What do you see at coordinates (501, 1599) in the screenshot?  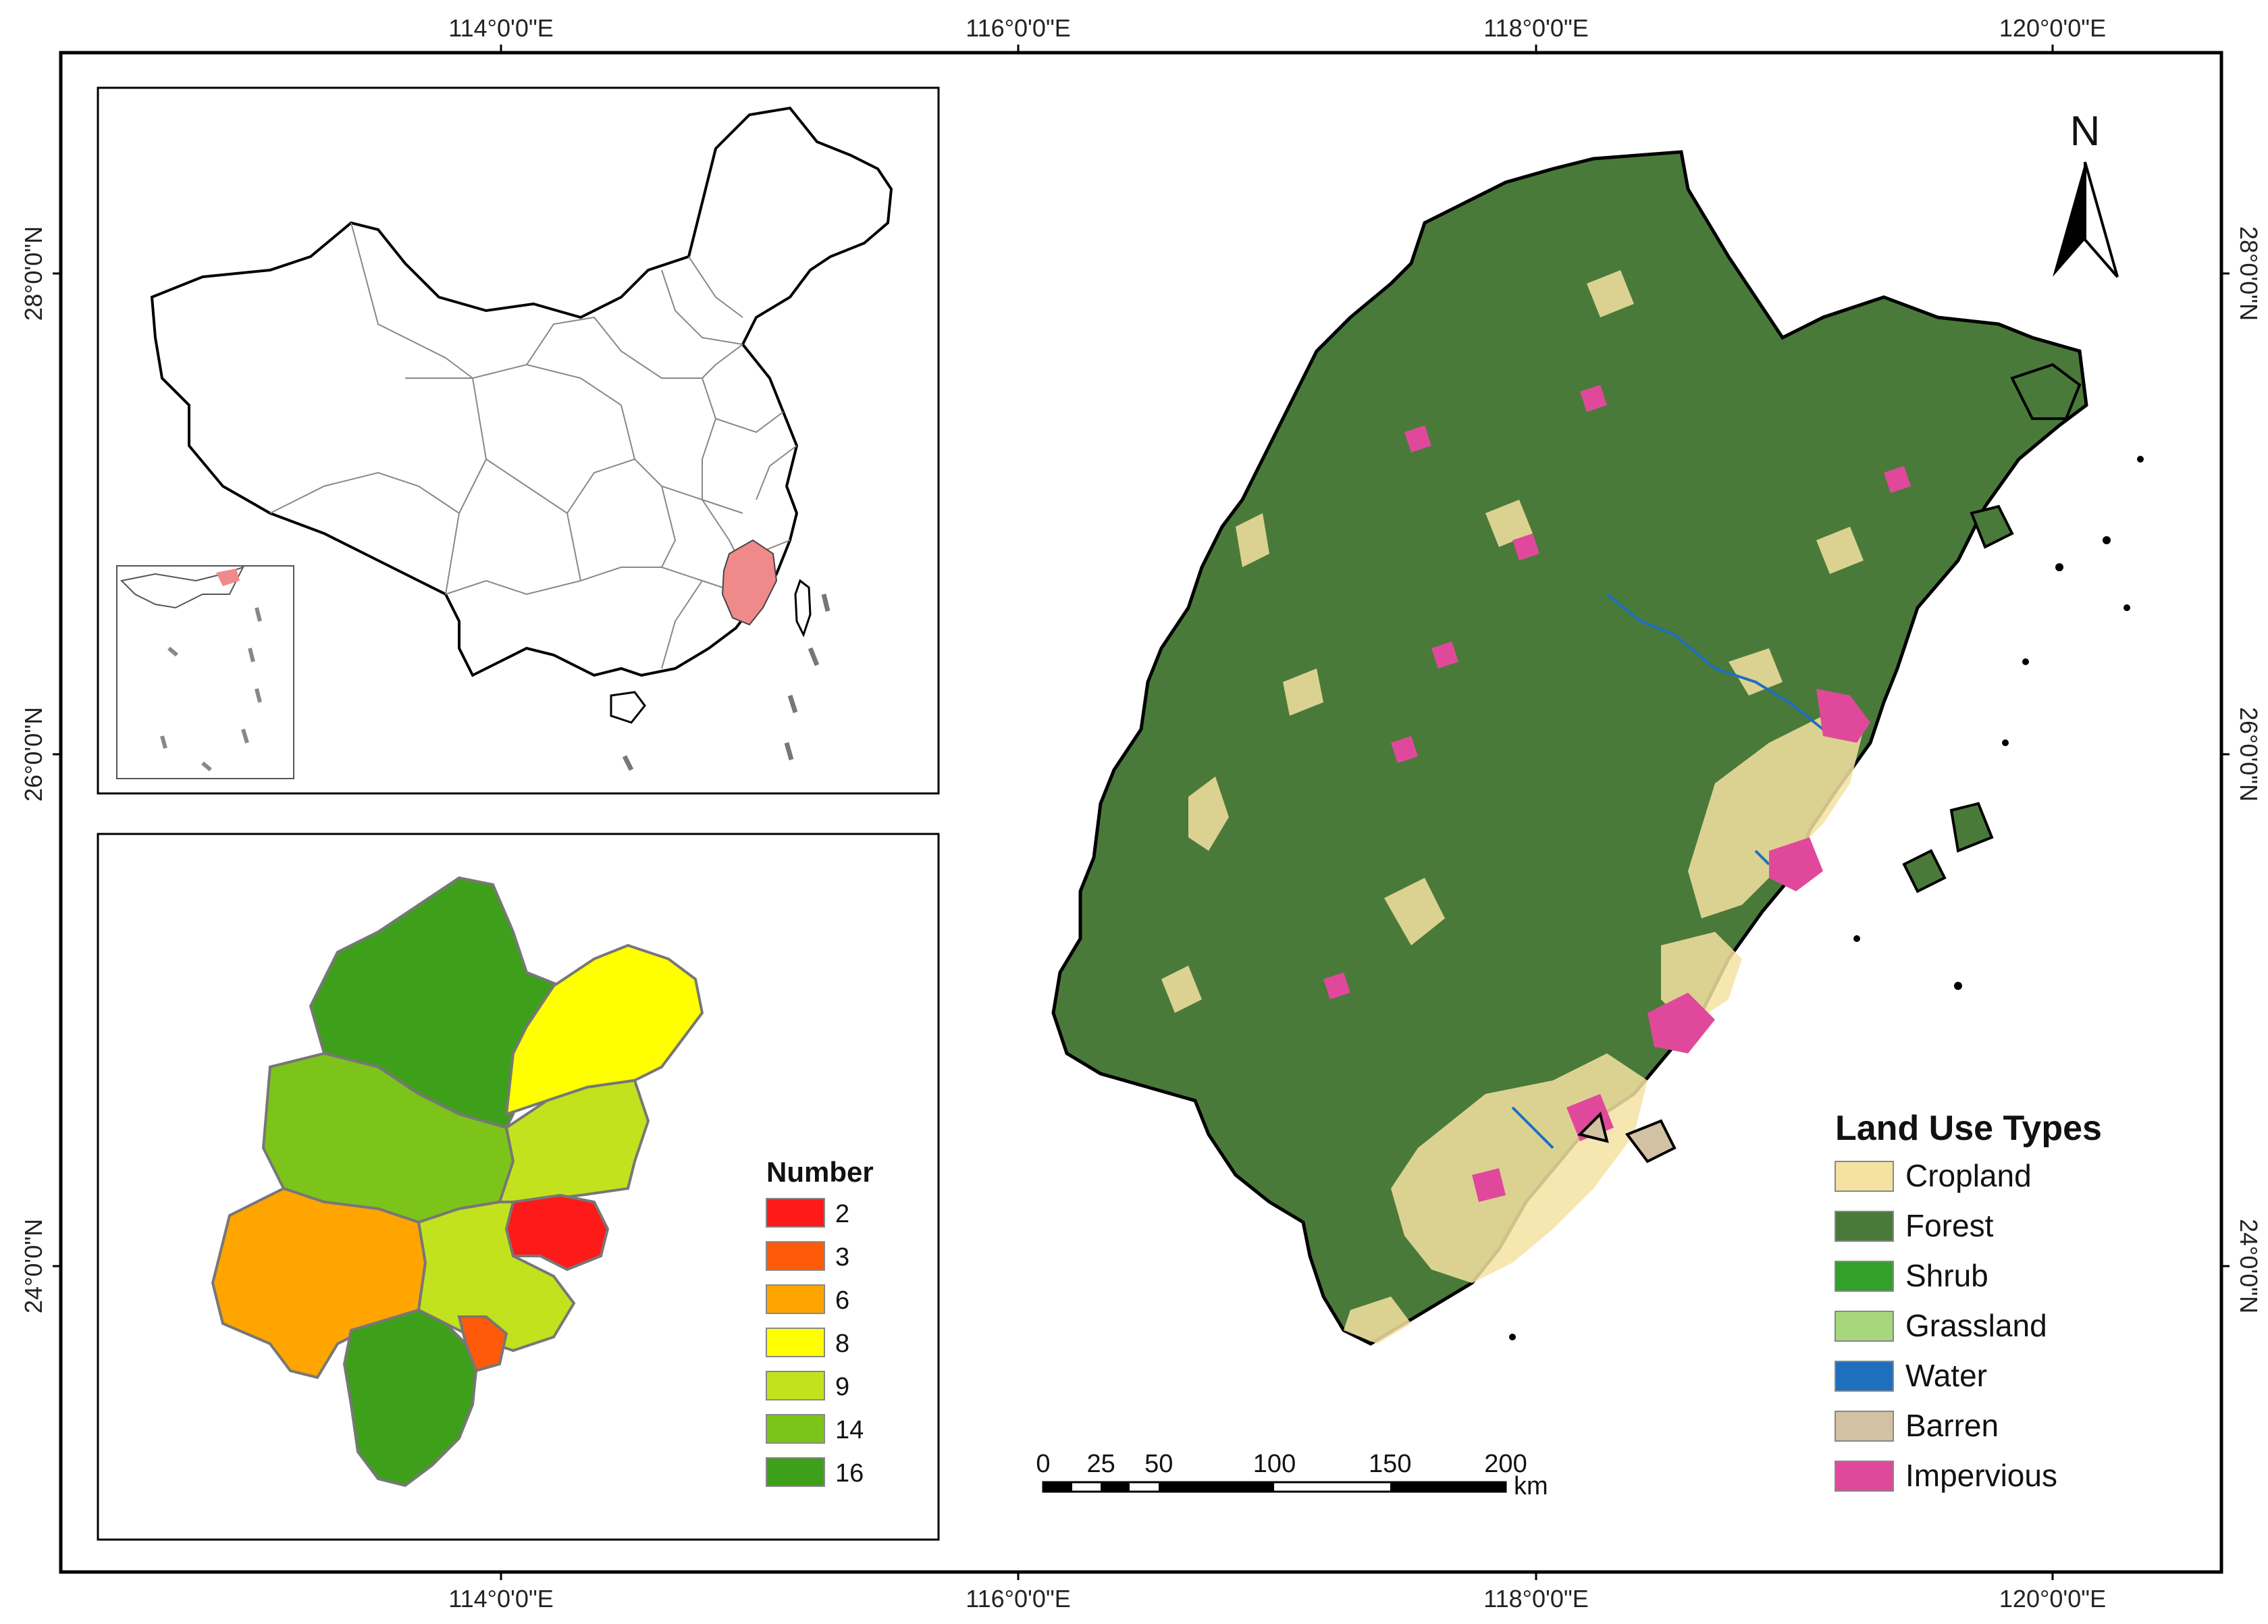 I see `bottom-lon-label: 114°0'0"E` at bounding box center [501, 1599].